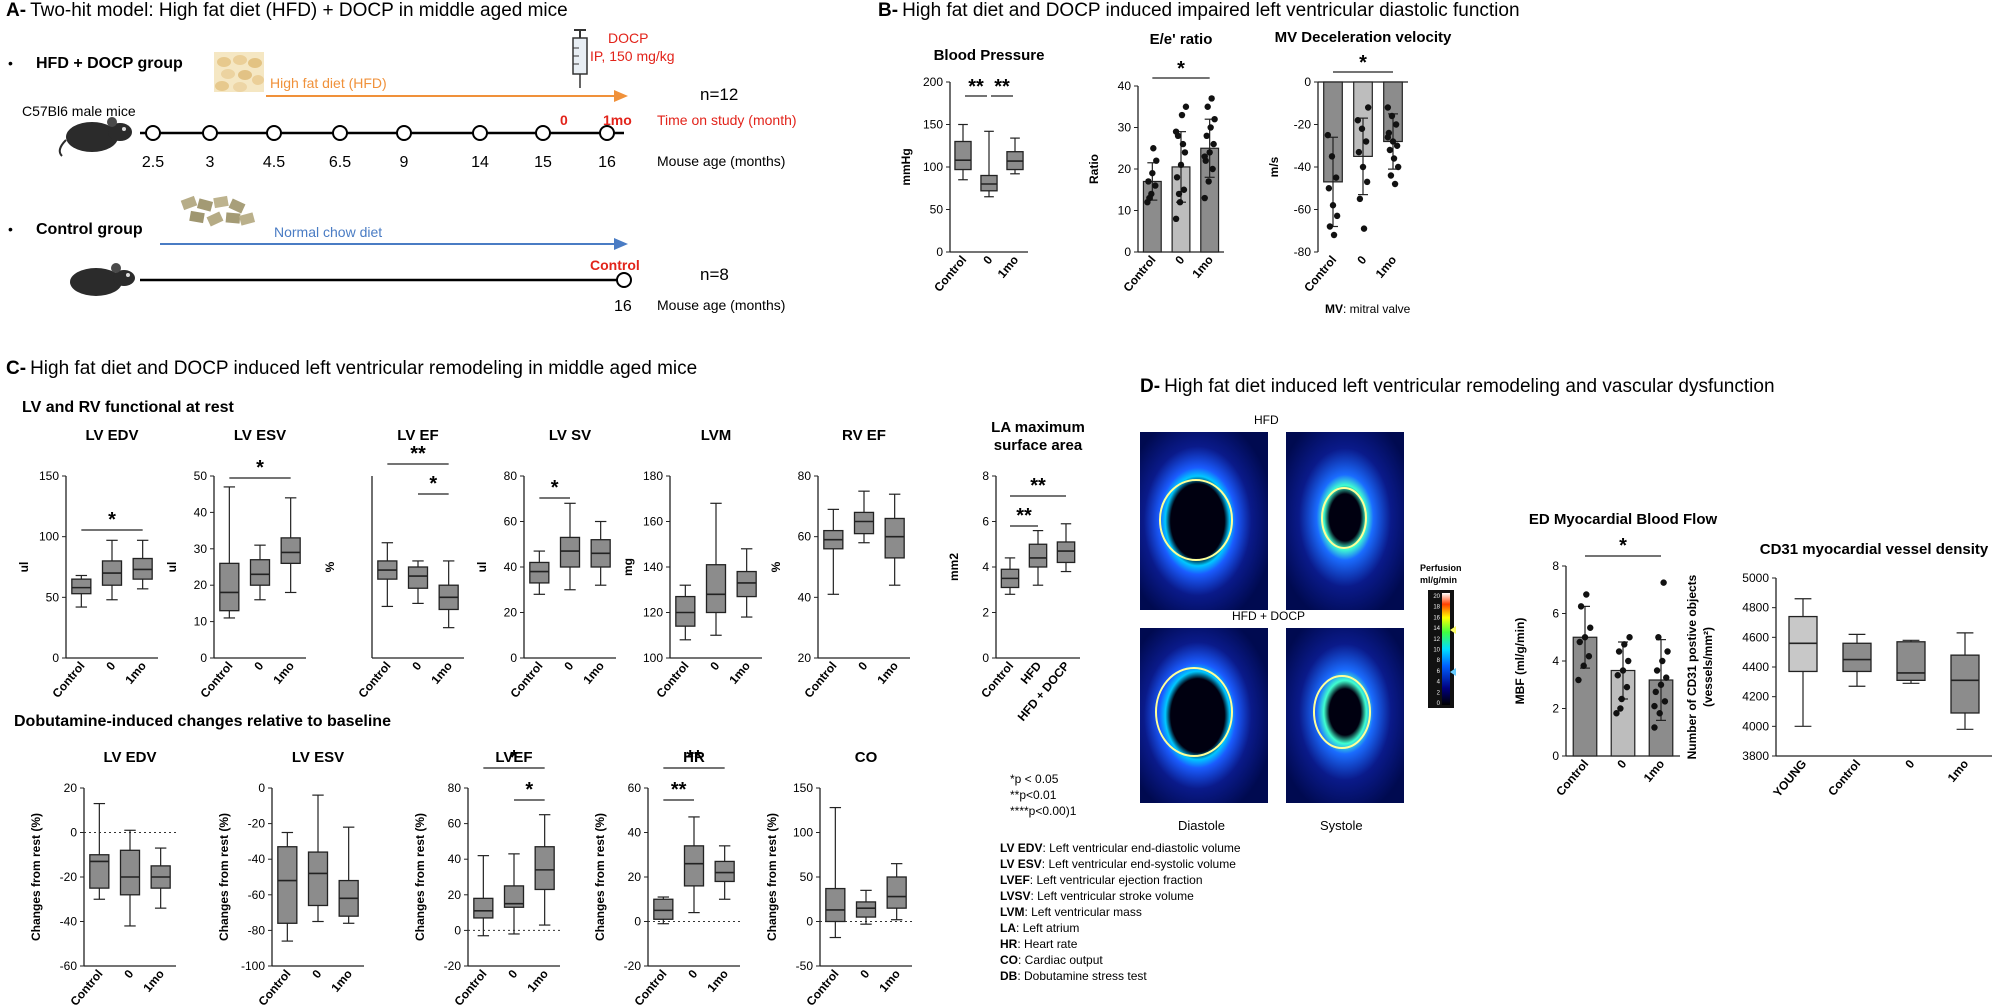  I want to click on timeline-node, so click(210, 133).